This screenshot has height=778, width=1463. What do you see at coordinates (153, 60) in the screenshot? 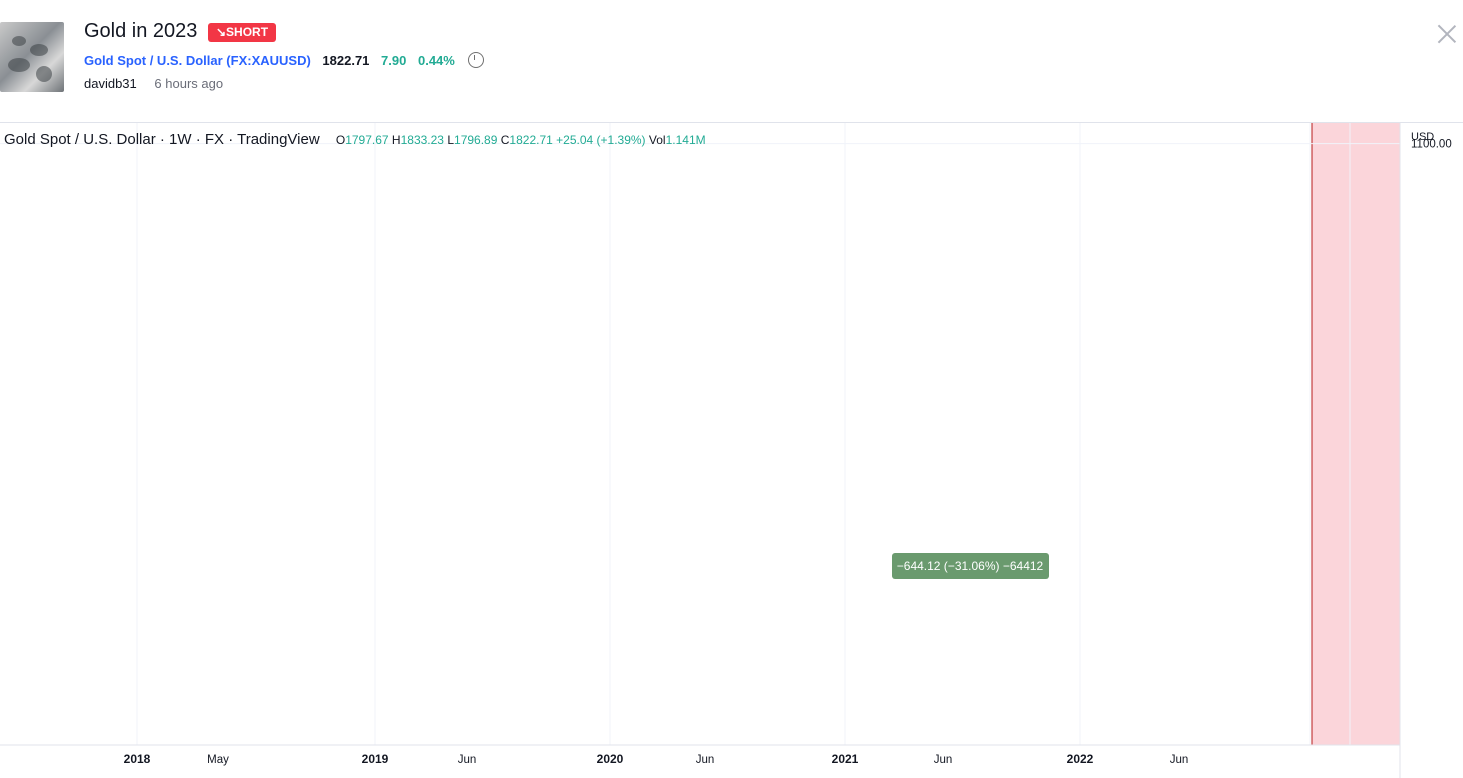
I see `symbol-name-link: Gold Spot / U.S. Dollar` at bounding box center [153, 60].